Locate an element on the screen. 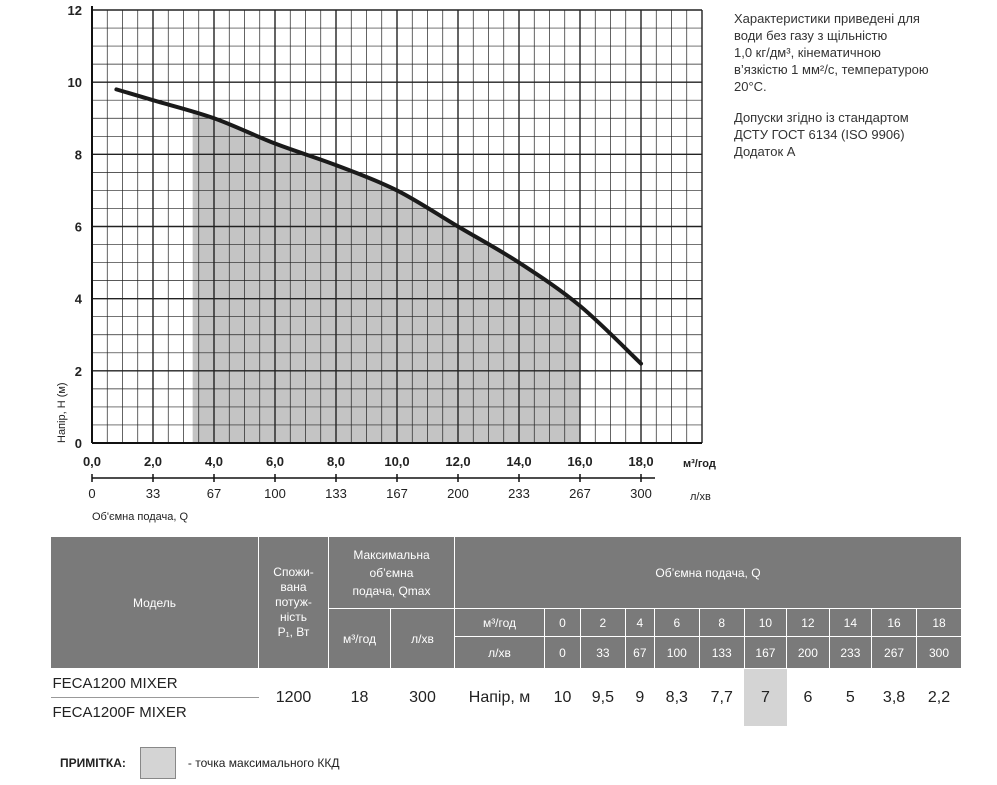  head-value: 5 is located at coordinates (850, 697).